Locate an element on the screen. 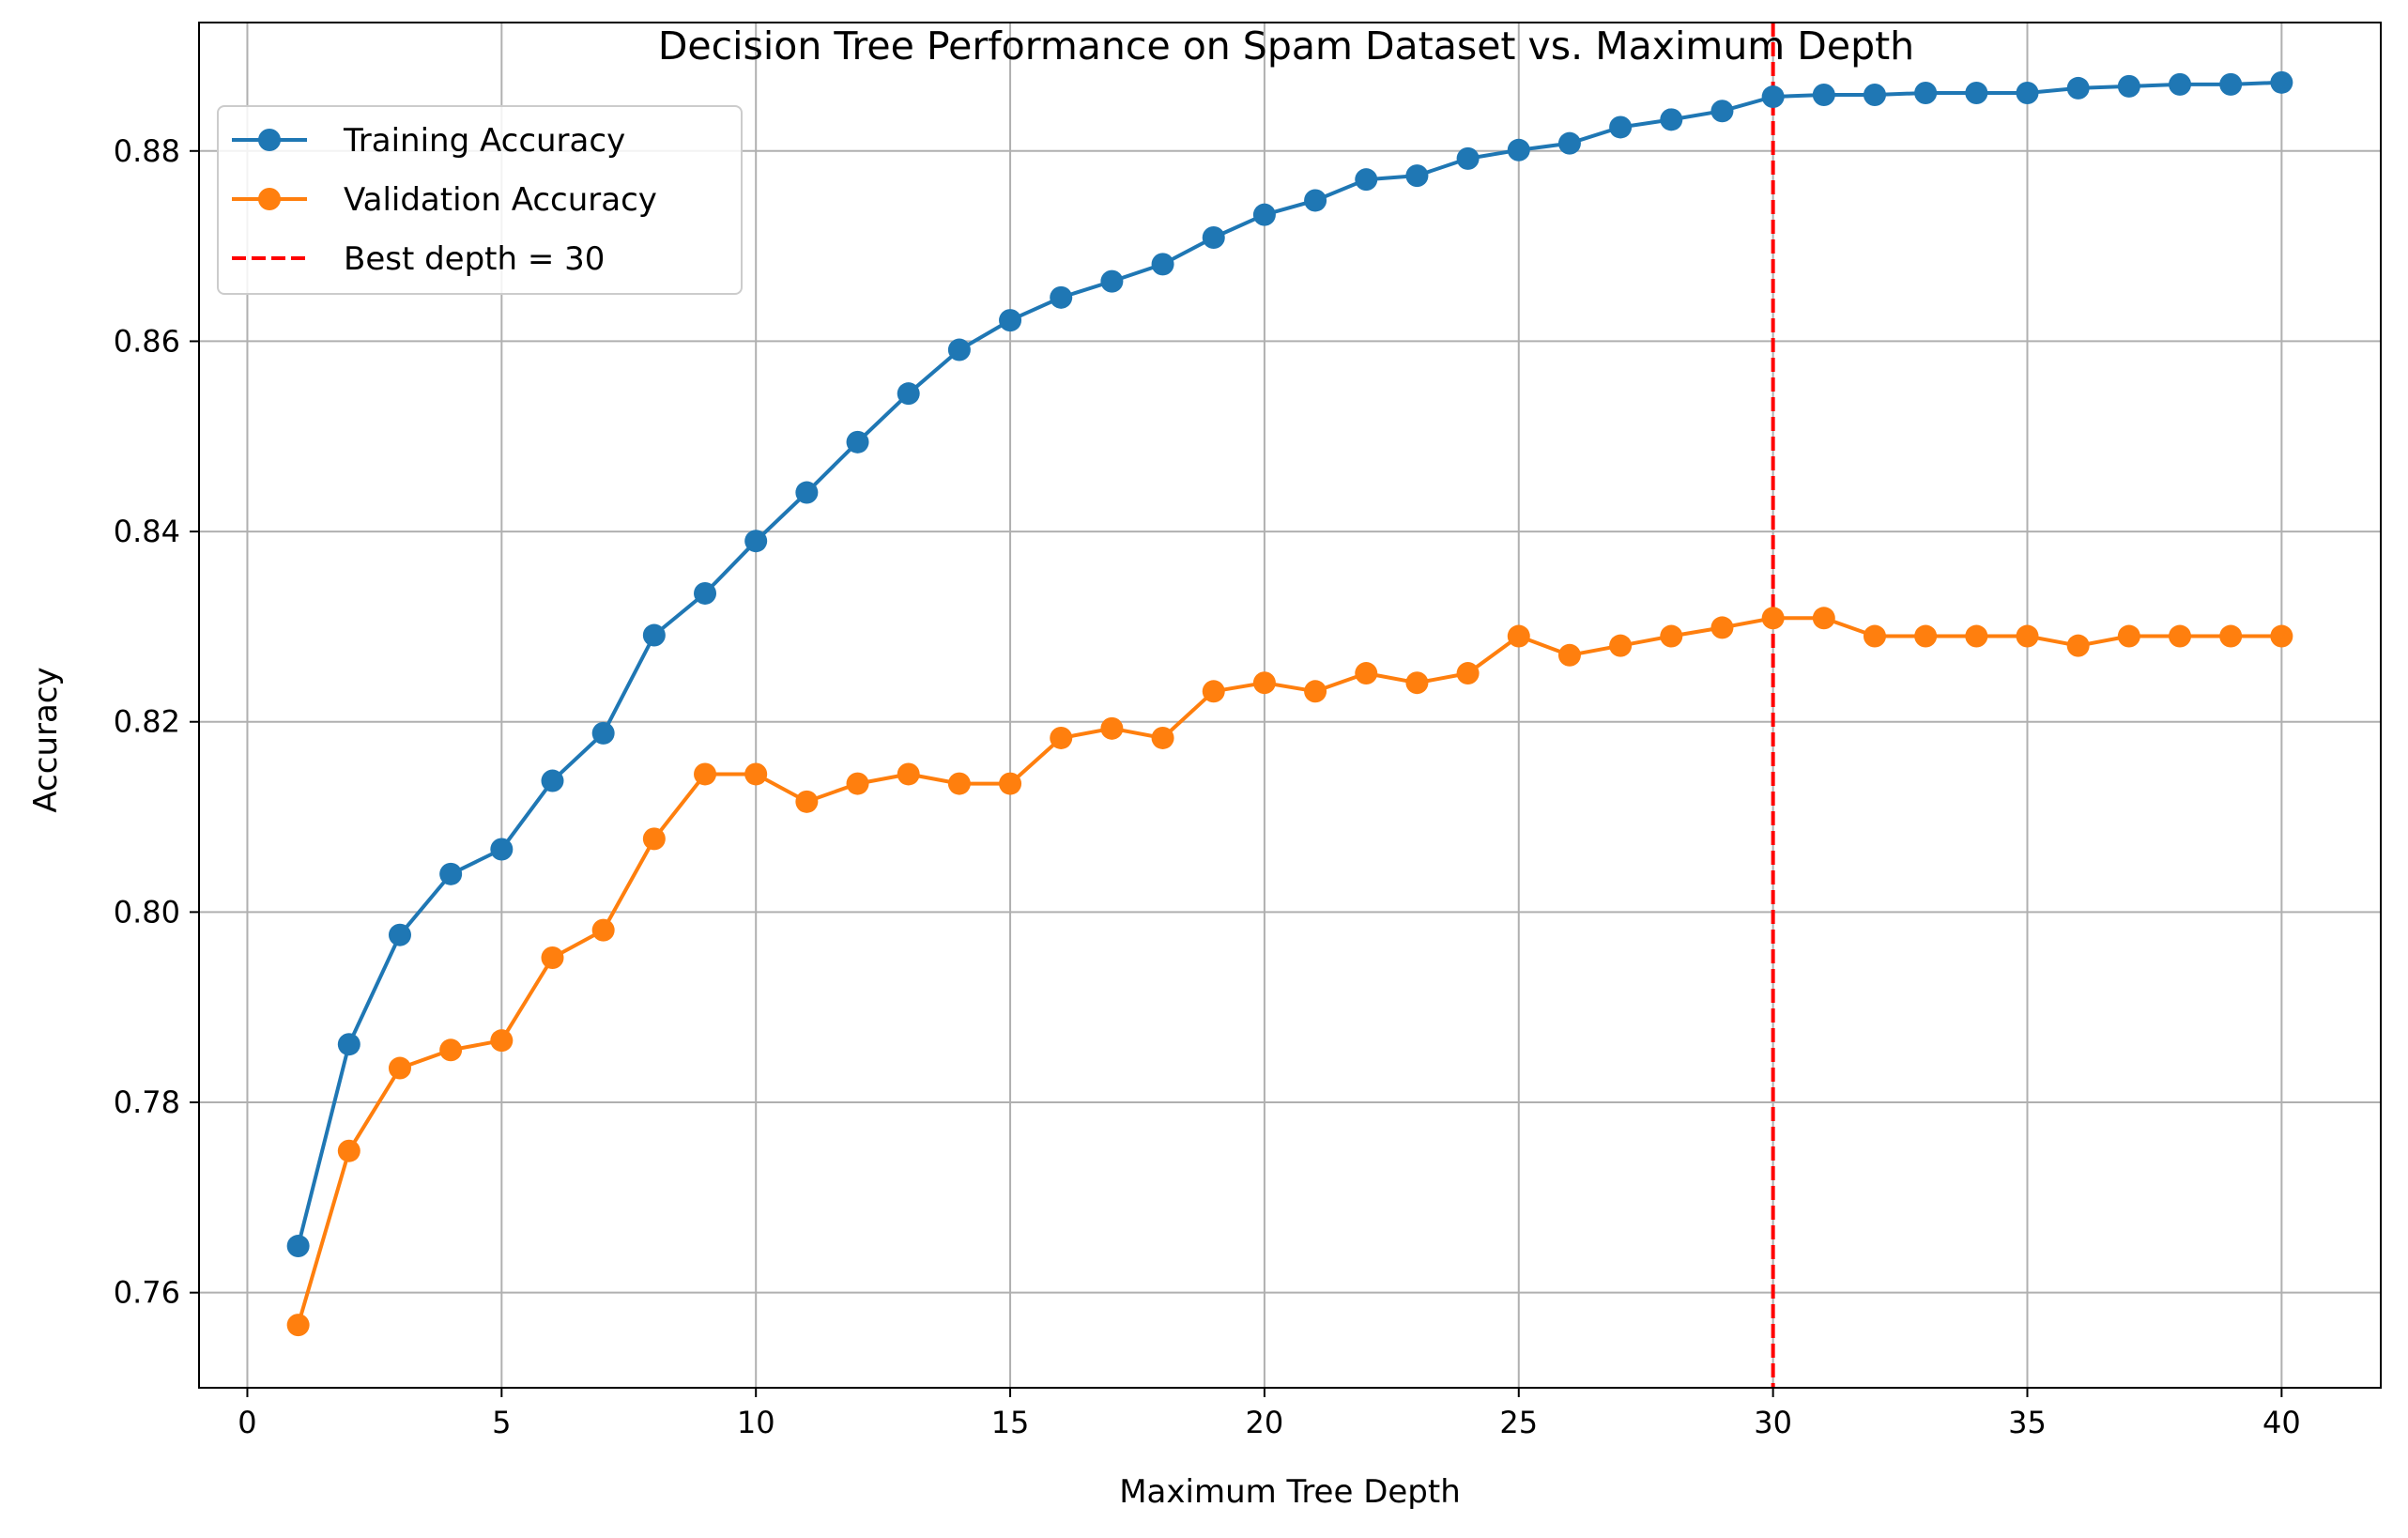  legend-entry-training: Training Accuracy is located at coordinates (428, 141).